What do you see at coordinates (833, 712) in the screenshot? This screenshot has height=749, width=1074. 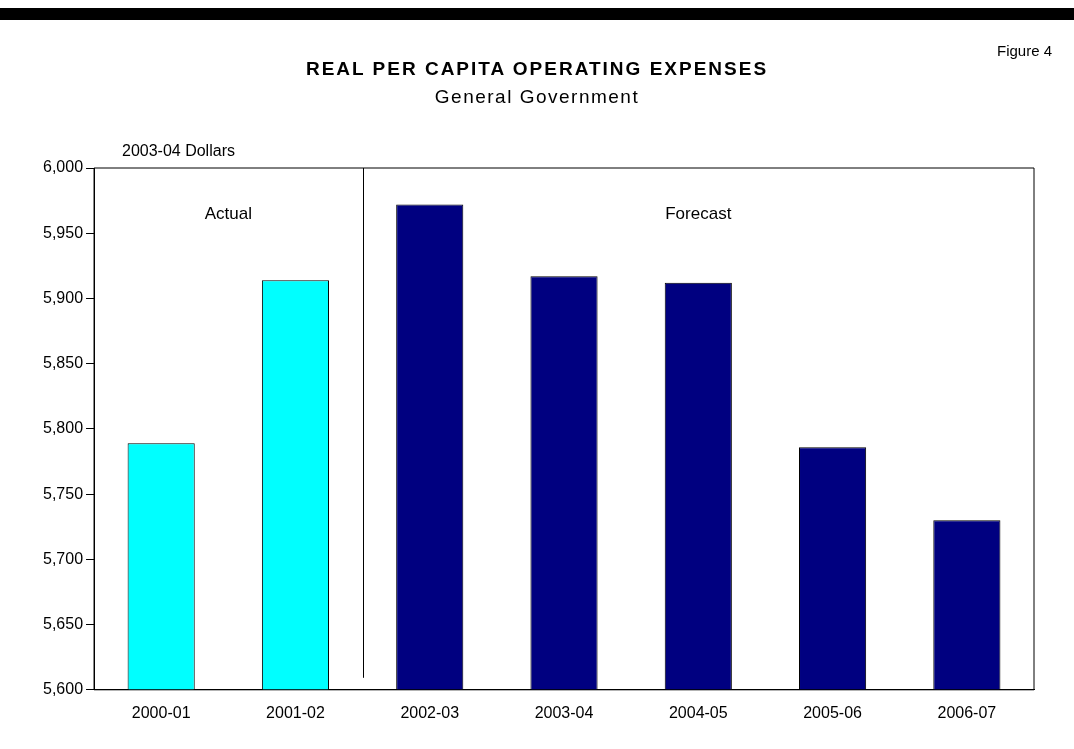 I see `x-tick-label: 2005-06` at bounding box center [833, 712].